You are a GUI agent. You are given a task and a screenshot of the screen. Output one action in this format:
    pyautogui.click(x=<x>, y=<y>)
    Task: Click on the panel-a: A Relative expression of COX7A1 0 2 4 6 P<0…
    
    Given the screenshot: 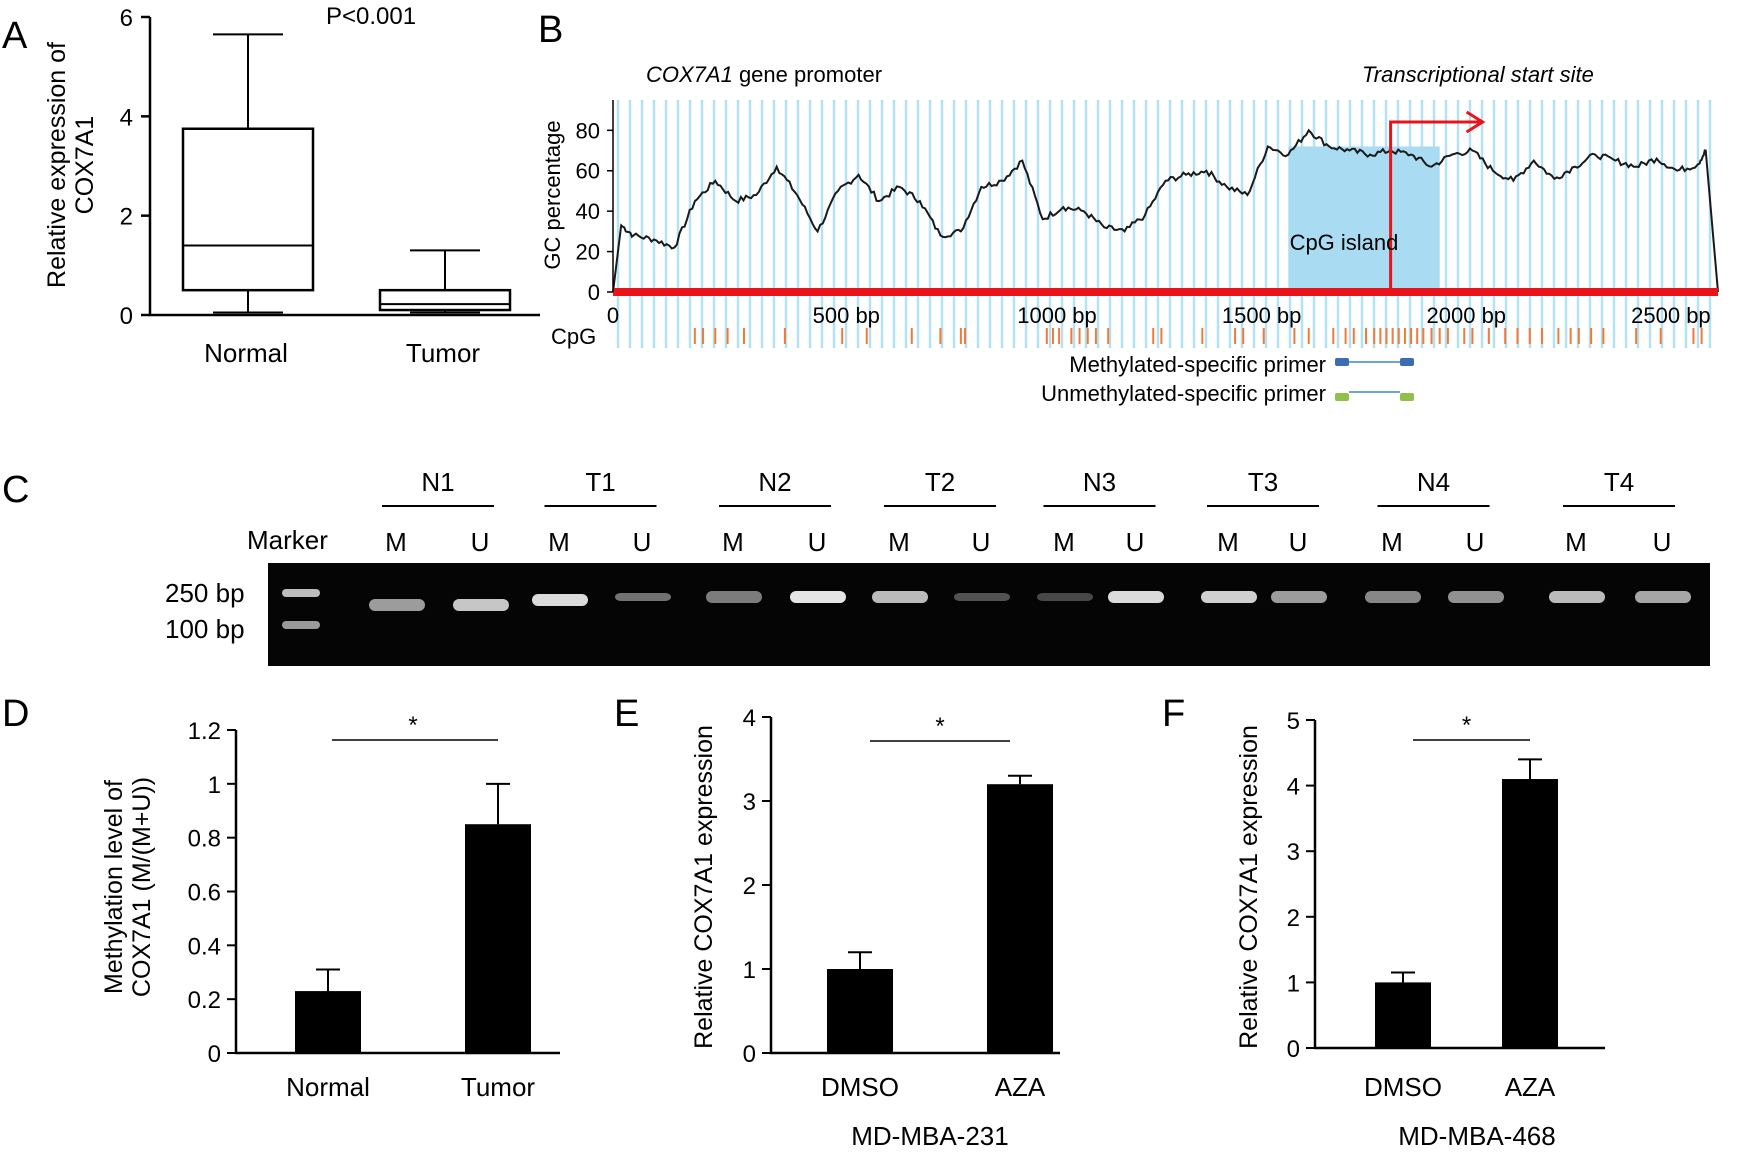 What is the action you would take?
    pyautogui.click(x=271, y=185)
    